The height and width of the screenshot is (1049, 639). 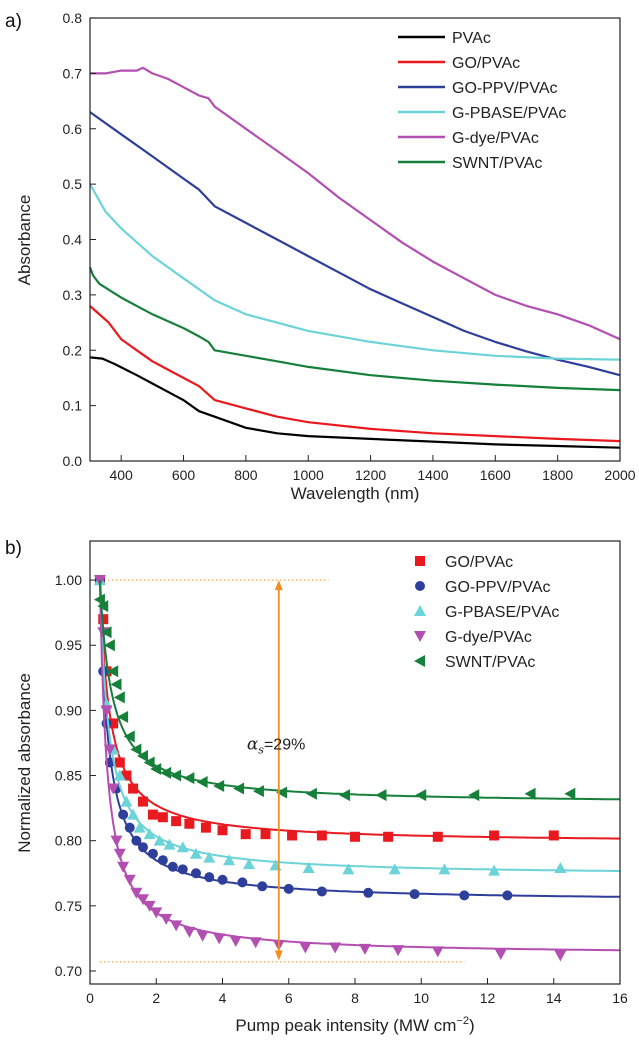 What do you see at coordinates (502, 612) in the screenshot?
I see `legend-label-g-pbase-pvac: G-PBASE/PVAc` at bounding box center [502, 612].